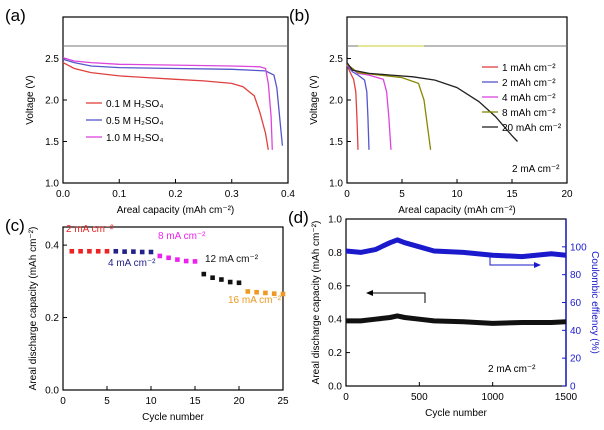  I want to click on rate-label: 16 mA cm⁻², so click(255, 300).